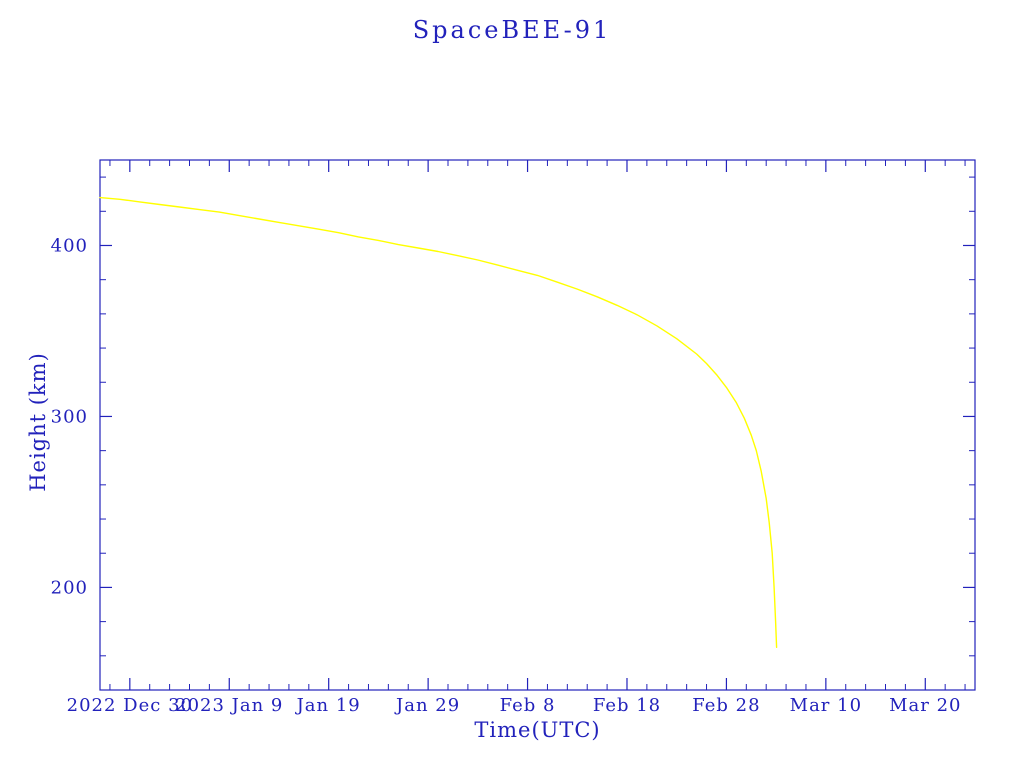 This screenshot has width=1024, height=768. I want to click on y-tick-label: 300, so click(69, 416).